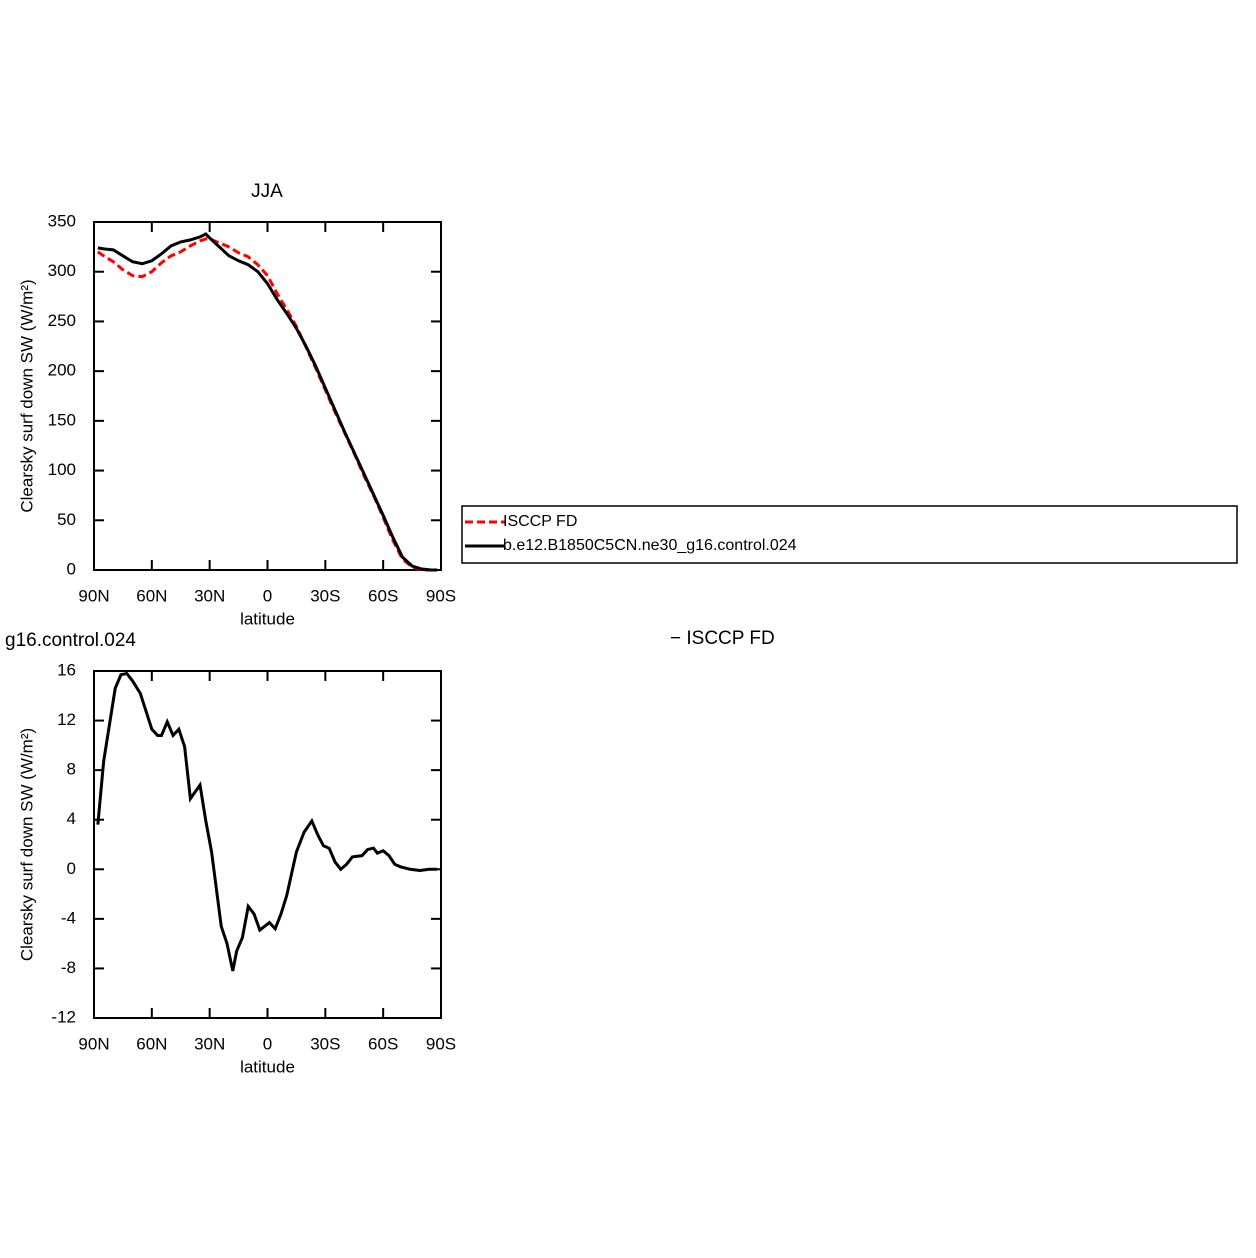 This screenshot has width=1256, height=1258. What do you see at coordinates (66, 669) in the screenshot?
I see `y-tick-label: 16` at bounding box center [66, 669].